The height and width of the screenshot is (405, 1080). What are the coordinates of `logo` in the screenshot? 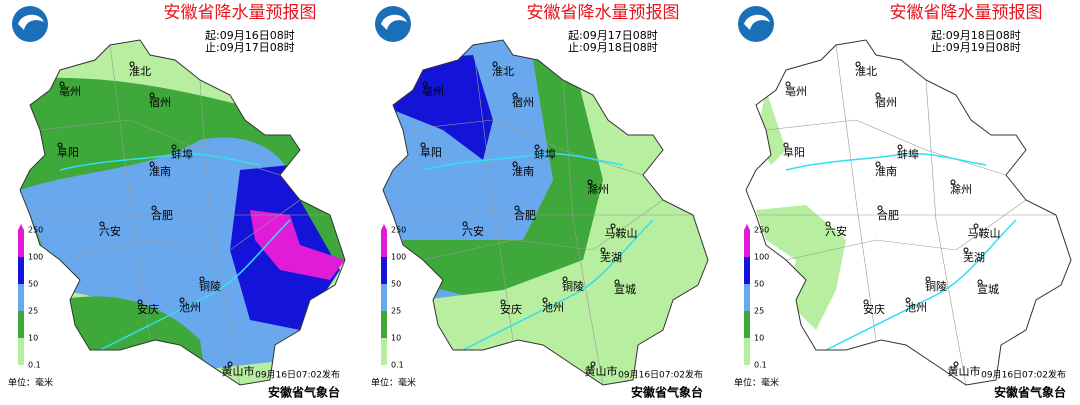 It's located at (393, 24).